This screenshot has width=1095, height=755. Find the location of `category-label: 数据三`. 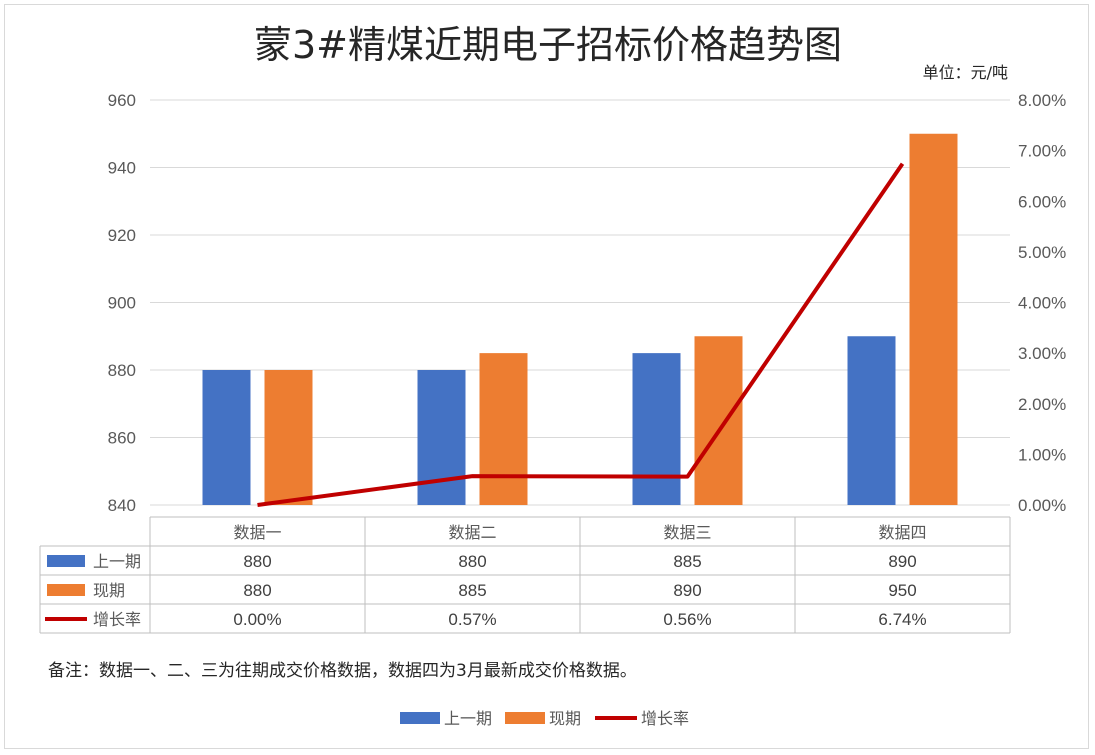

category-label: 数据三 is located at coordinates (687, 532).